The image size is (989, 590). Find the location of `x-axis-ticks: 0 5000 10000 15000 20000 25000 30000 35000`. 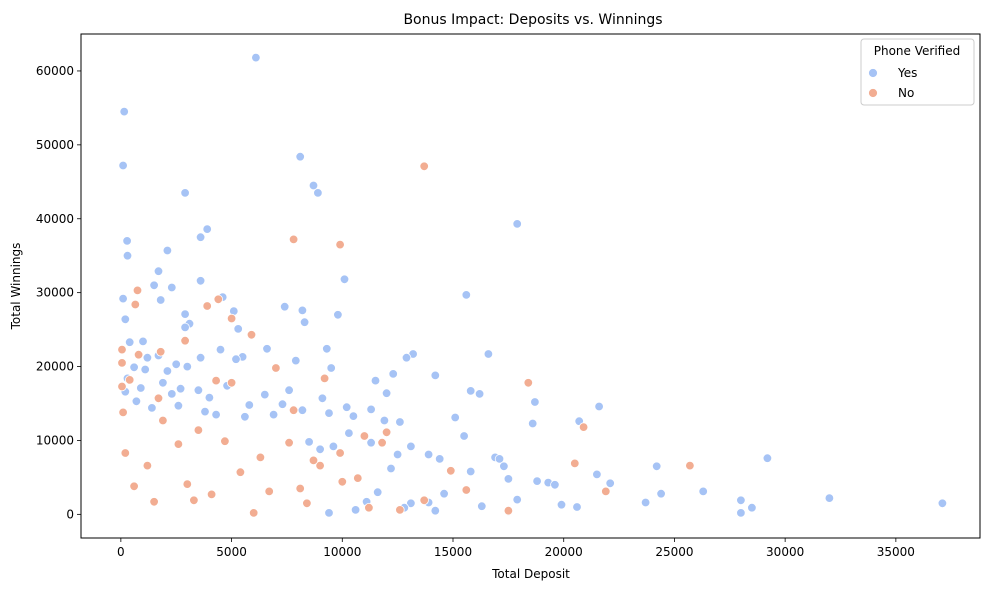

x-axis-ticks: 0 5000 10000 15000 20000 25000 30000 35000 is located at coordinates (516, 548).